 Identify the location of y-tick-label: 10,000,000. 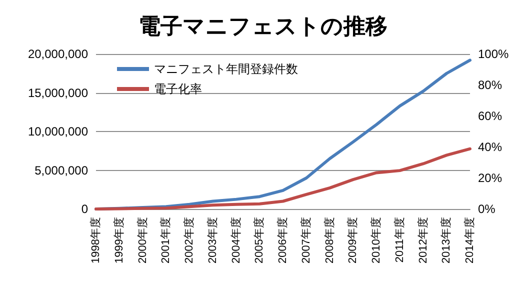
(58, 131).